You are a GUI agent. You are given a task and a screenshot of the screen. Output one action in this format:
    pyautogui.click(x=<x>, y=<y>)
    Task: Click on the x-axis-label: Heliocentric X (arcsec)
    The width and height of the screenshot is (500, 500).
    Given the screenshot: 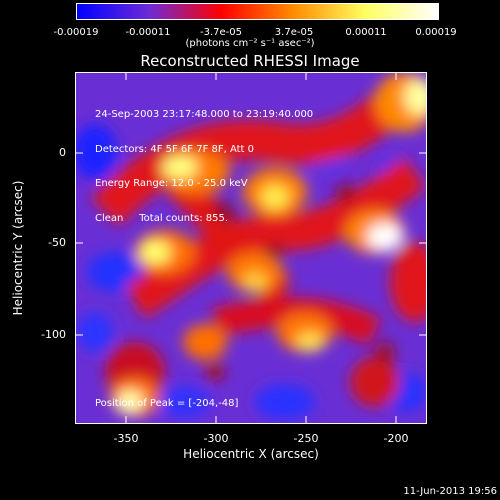 What is the action you would take?
    pyautogui.click(x=251, y=454)
    